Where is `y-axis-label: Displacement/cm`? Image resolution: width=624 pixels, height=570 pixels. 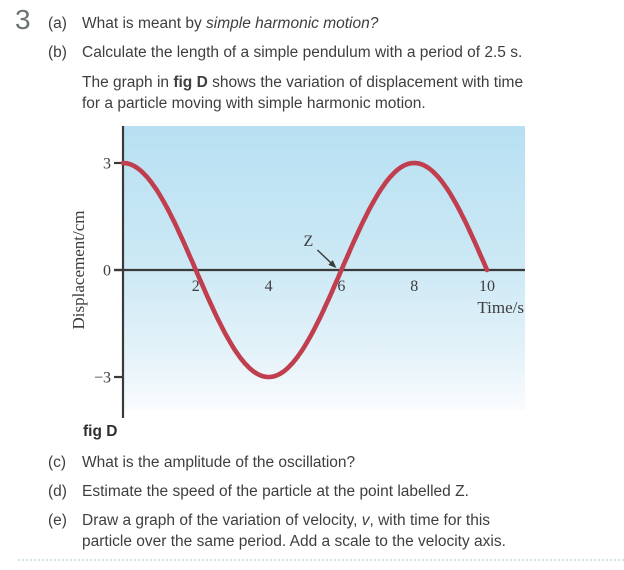
y-axis-label: Displacement/cm is located at coordinates (78, 270).